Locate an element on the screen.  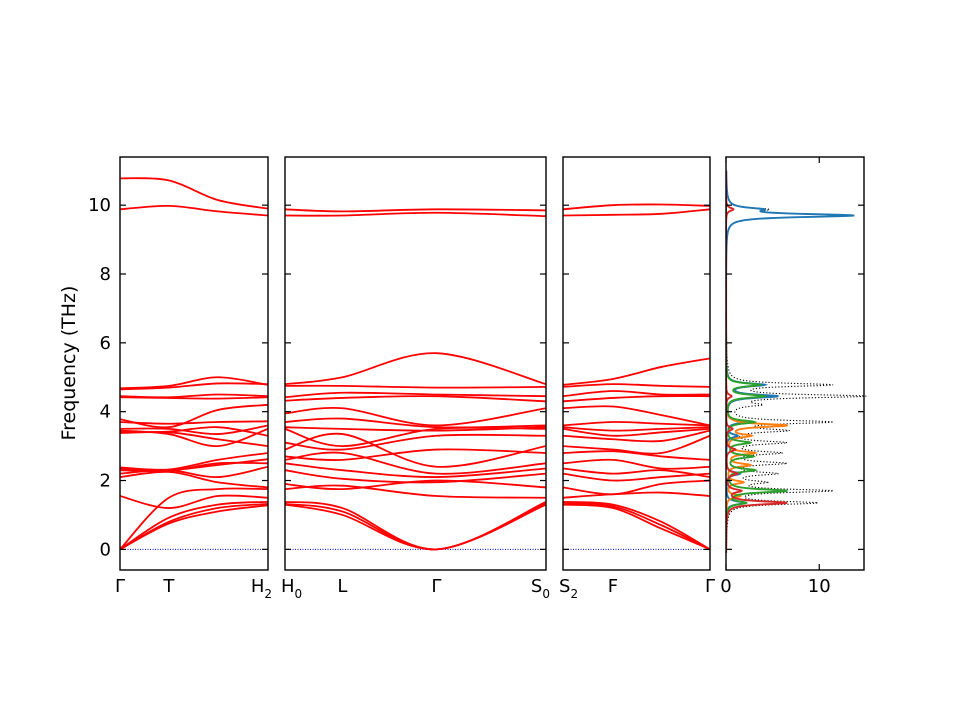
x-tick-label-main: T is located at coordinates (168, 586).